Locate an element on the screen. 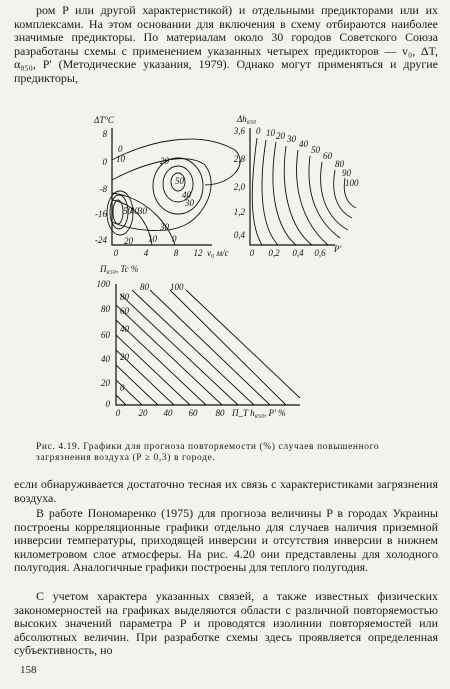  x-tick-label: 12 is located at coordinates (199, 253).